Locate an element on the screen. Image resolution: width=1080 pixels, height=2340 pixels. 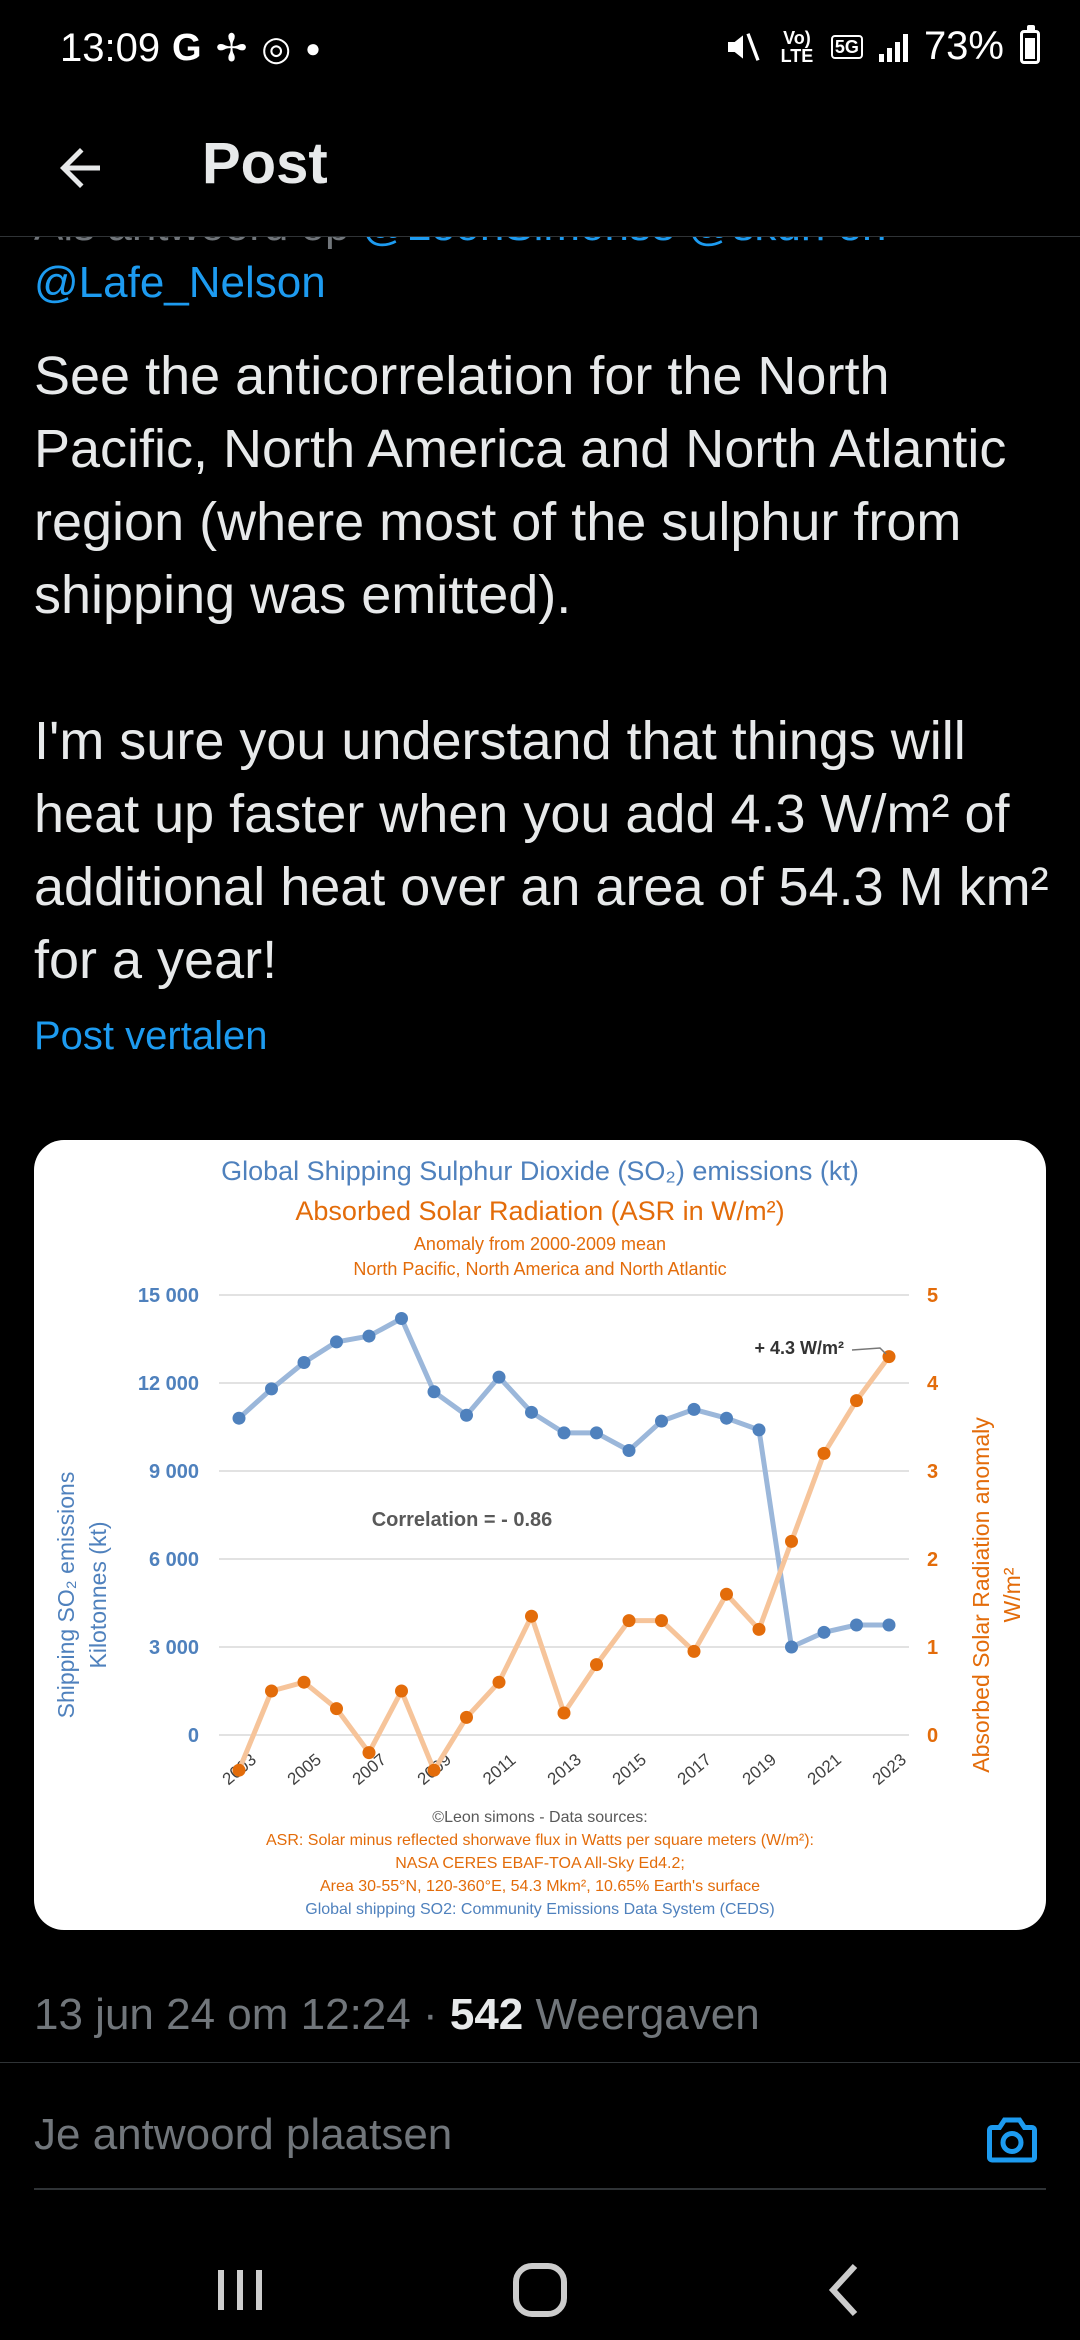
pinwheel-icon: ✢ is located at coordinates (231, 49).